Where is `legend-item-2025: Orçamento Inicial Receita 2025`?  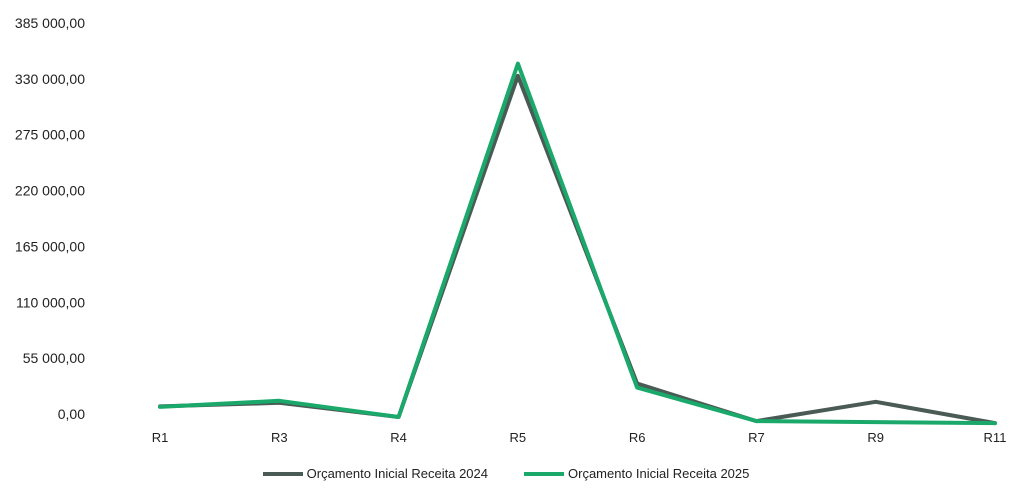
legend-item-2025: Orçamento Inicial Receita 2025 is located at coordinates (636, 473).